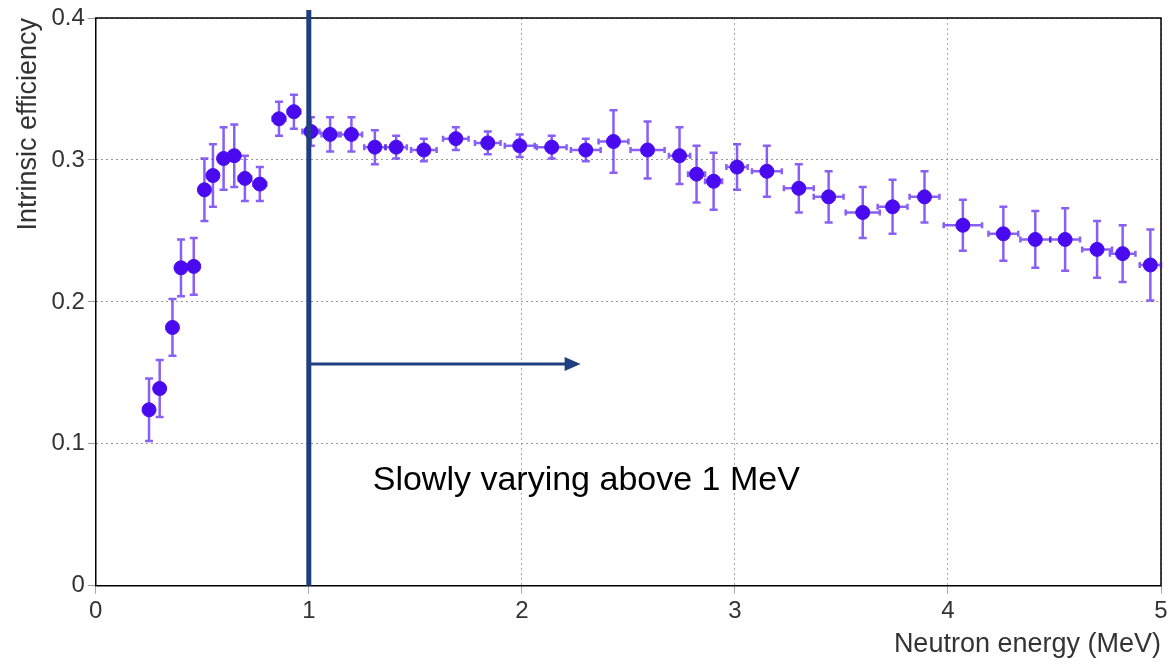 The image size is (1173, 665). I want to click on y-tick-label: 0.4, so click(68, 16).